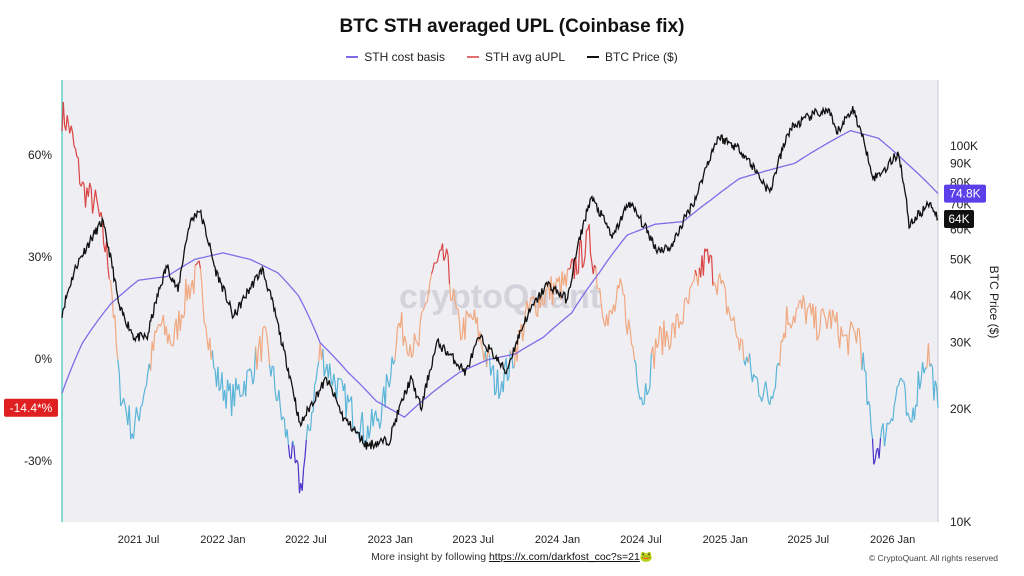  I want to click on legend-swatch-sth-cost-basis, so click(352, 57).